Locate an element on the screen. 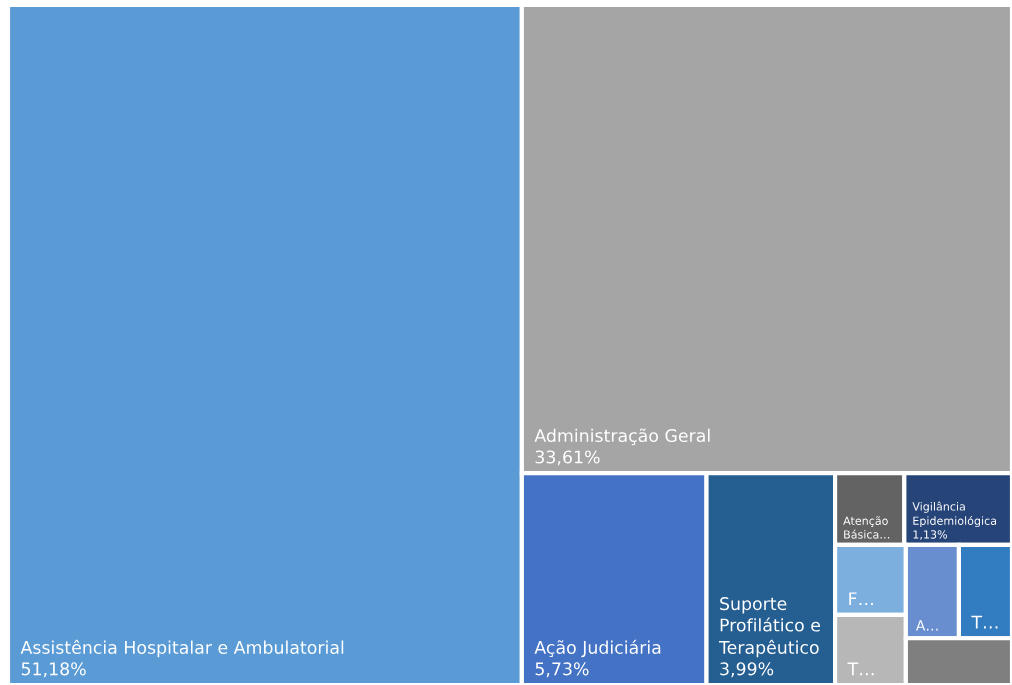 The width and height of the screenshot is (1012, 685). category-label: Assistência Hospitalar e Ambulatorial is located at coordinates (182, 648).